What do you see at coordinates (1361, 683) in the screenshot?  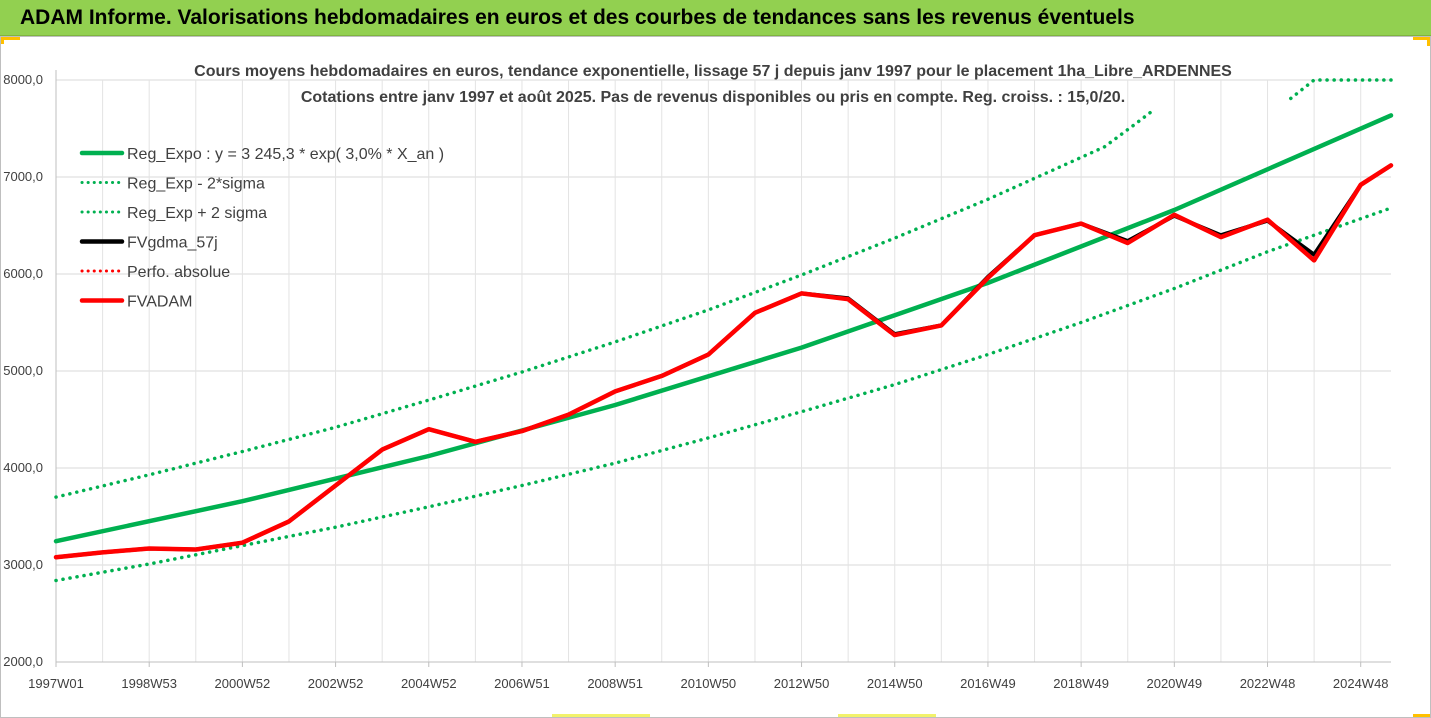 I see `x-tick-label: 2024W48` at bounding box center [1361, 683].